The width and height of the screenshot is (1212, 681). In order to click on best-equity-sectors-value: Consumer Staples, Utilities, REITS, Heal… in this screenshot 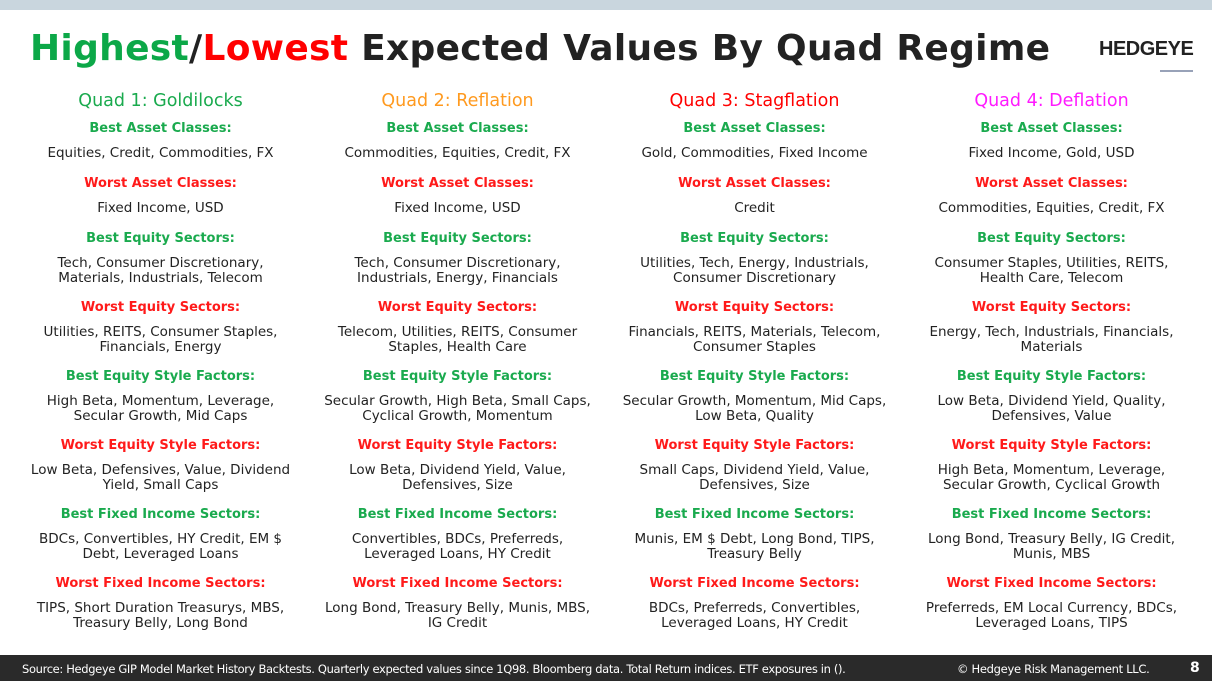, I will do `click(1051, 270)`.